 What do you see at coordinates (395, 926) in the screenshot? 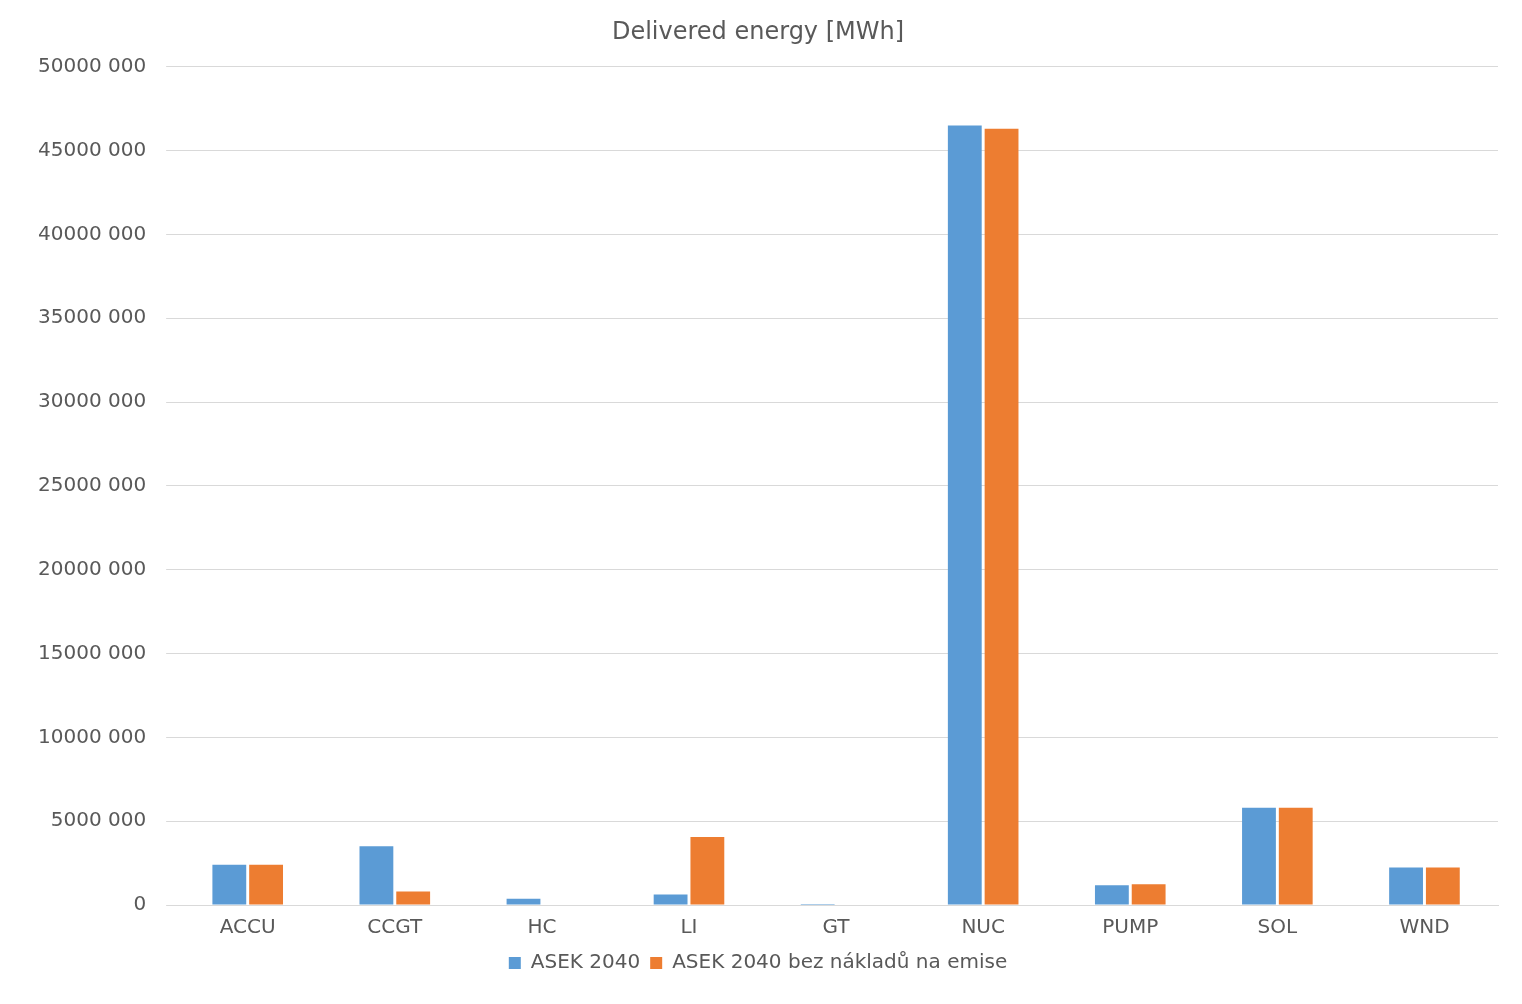
I see `x-tick-label: CCGT` at bounding box center [395, 926].